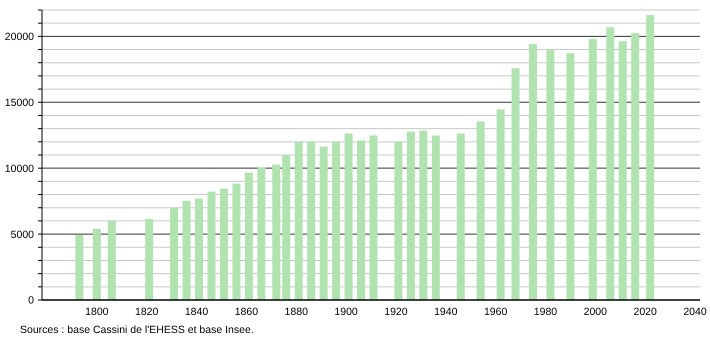  What do you see at coordinates (695, 312) in the screenshot?
I see `x-tick-label: 2040` at bounding box center [695, 312].